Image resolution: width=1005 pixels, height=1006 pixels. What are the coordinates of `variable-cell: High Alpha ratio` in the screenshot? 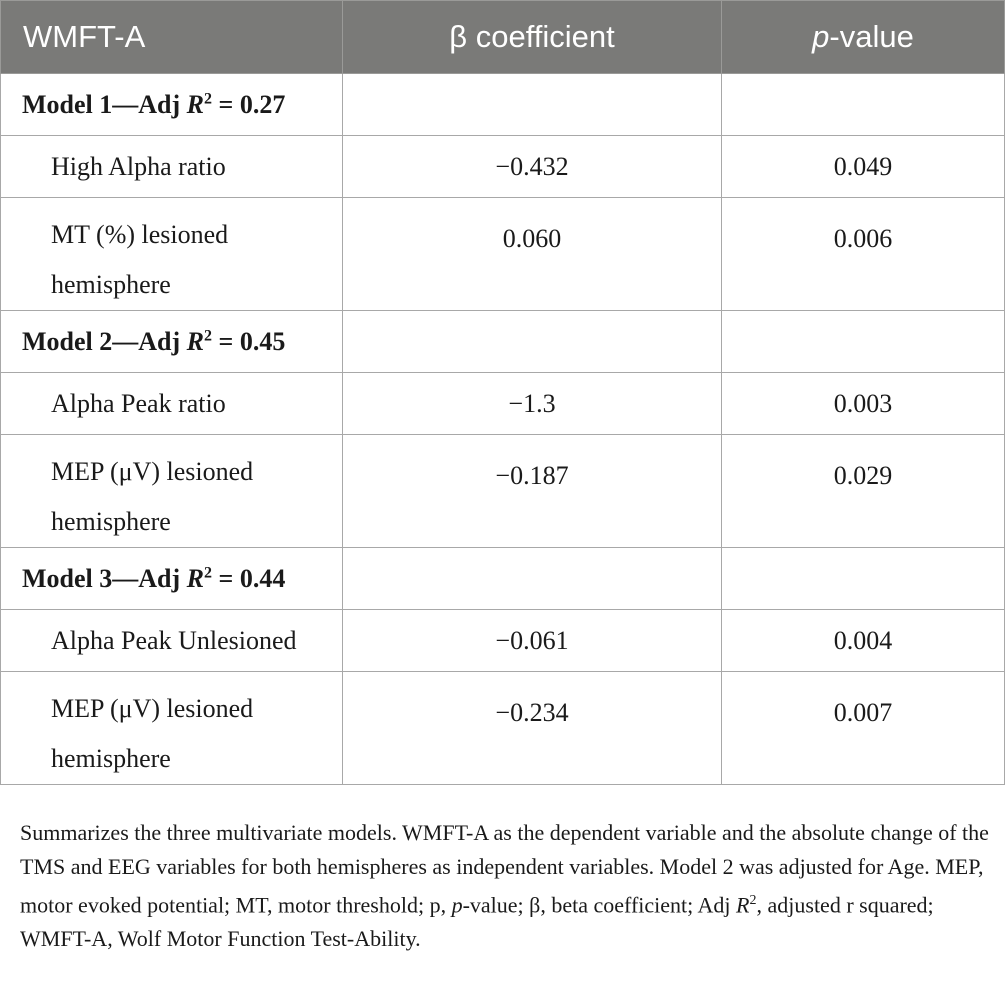 It's located at (171, 166).